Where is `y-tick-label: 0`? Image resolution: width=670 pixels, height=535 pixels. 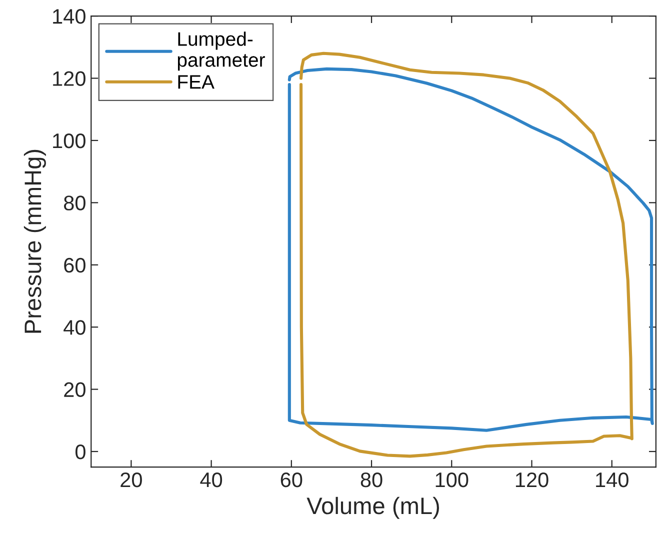 y-tick-label: 0 is located at coordinates (80, 452).